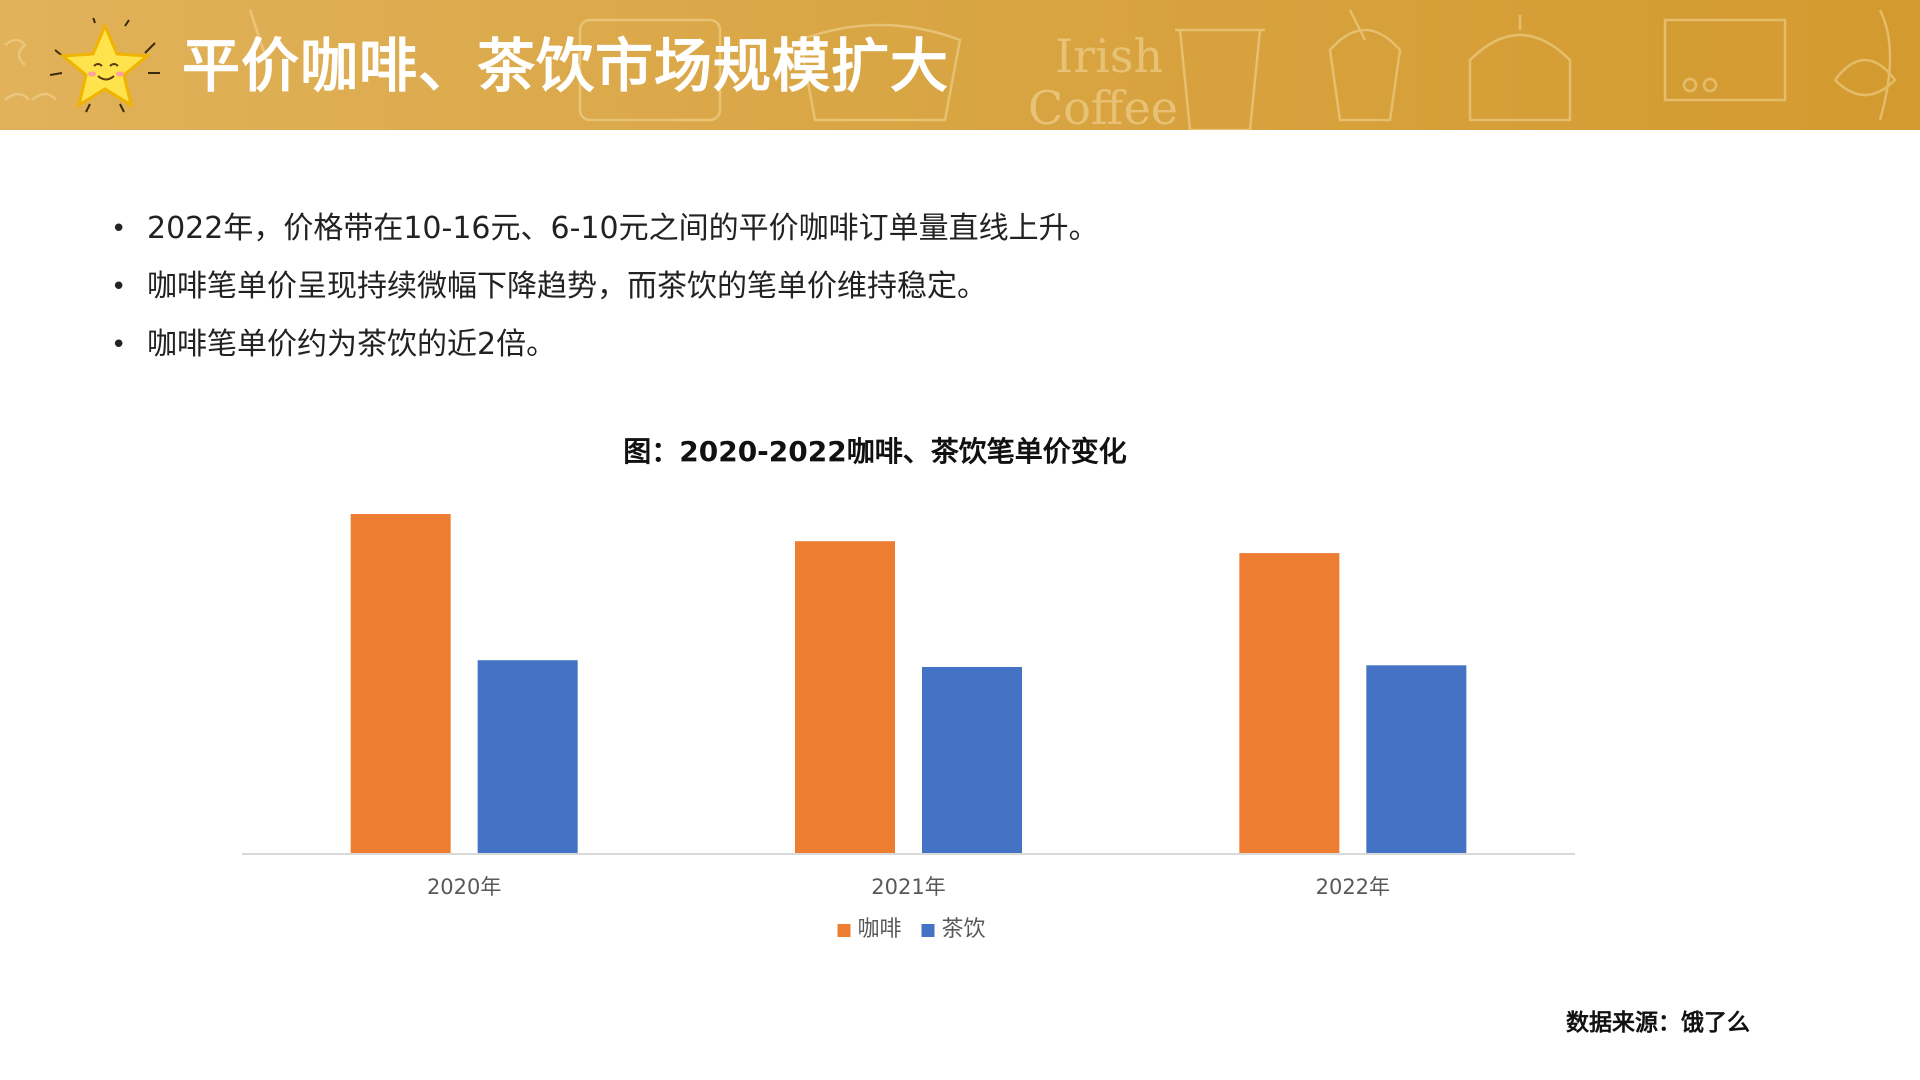 This screenshot has width=1920, height=1080. Describe the element at coordinates (908, 887) in the screenshot. I see `x-tick-label: 2021年` at that location.